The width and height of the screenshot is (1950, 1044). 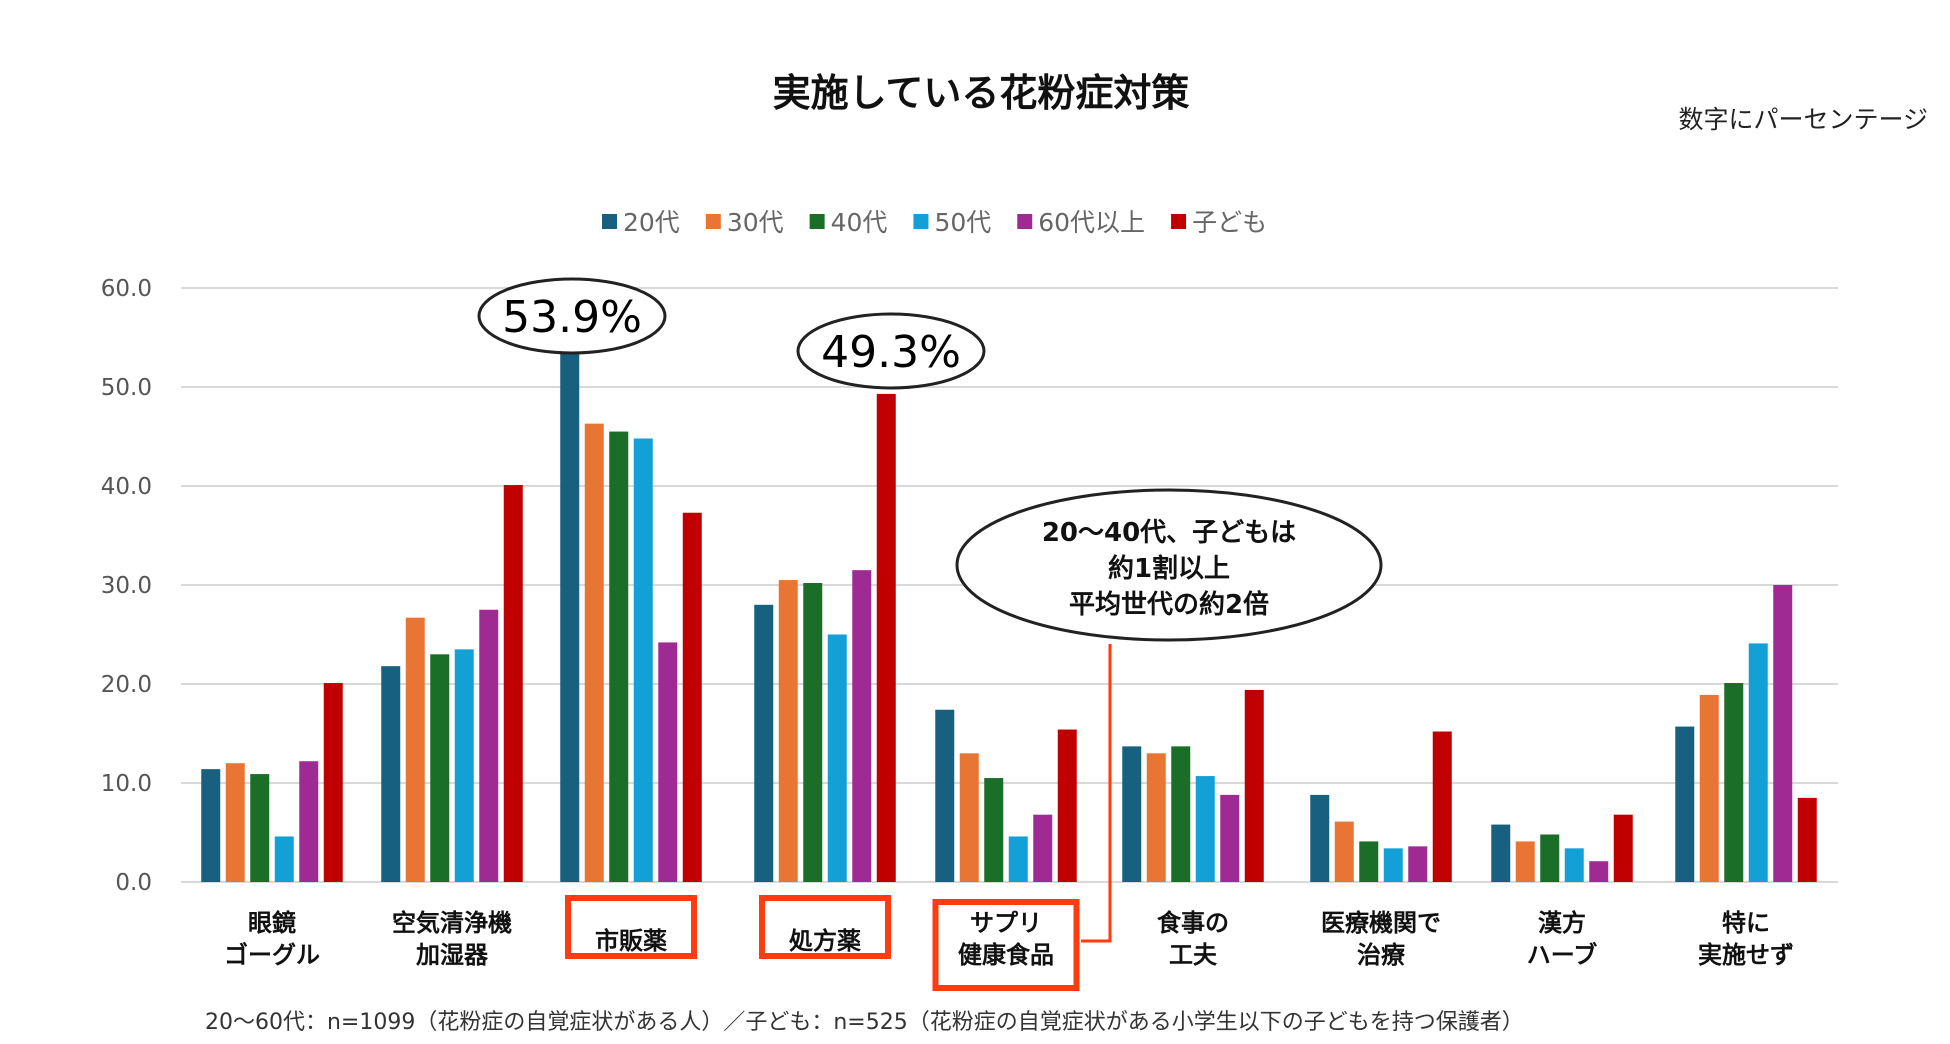 What do you see at coordinates (1807, 839) in the screenshot?
I see `bar-子ども-8` at bounding box center [1807, 839].